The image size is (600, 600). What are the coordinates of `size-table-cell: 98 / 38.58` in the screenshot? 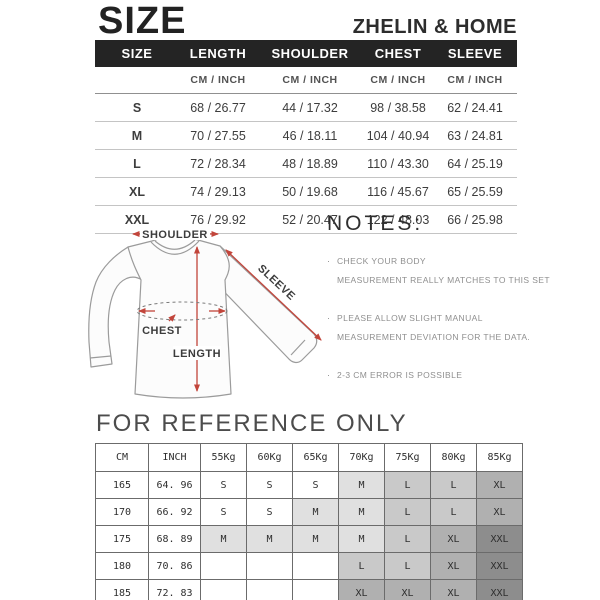 It's located at (398, 107).